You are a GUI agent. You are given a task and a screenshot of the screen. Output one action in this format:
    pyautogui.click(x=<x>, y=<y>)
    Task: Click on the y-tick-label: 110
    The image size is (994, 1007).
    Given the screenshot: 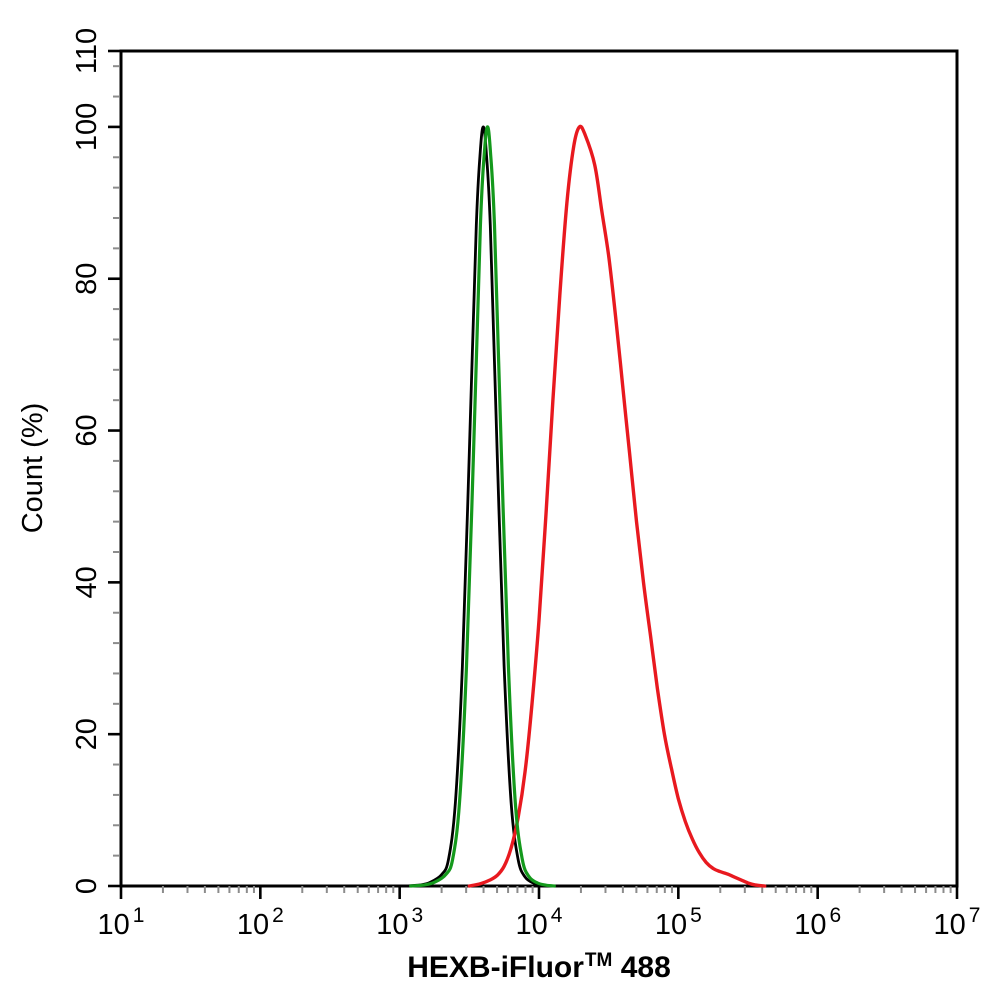 What is the action you would take?
    pyautogui.click(x=87, y=51)
    